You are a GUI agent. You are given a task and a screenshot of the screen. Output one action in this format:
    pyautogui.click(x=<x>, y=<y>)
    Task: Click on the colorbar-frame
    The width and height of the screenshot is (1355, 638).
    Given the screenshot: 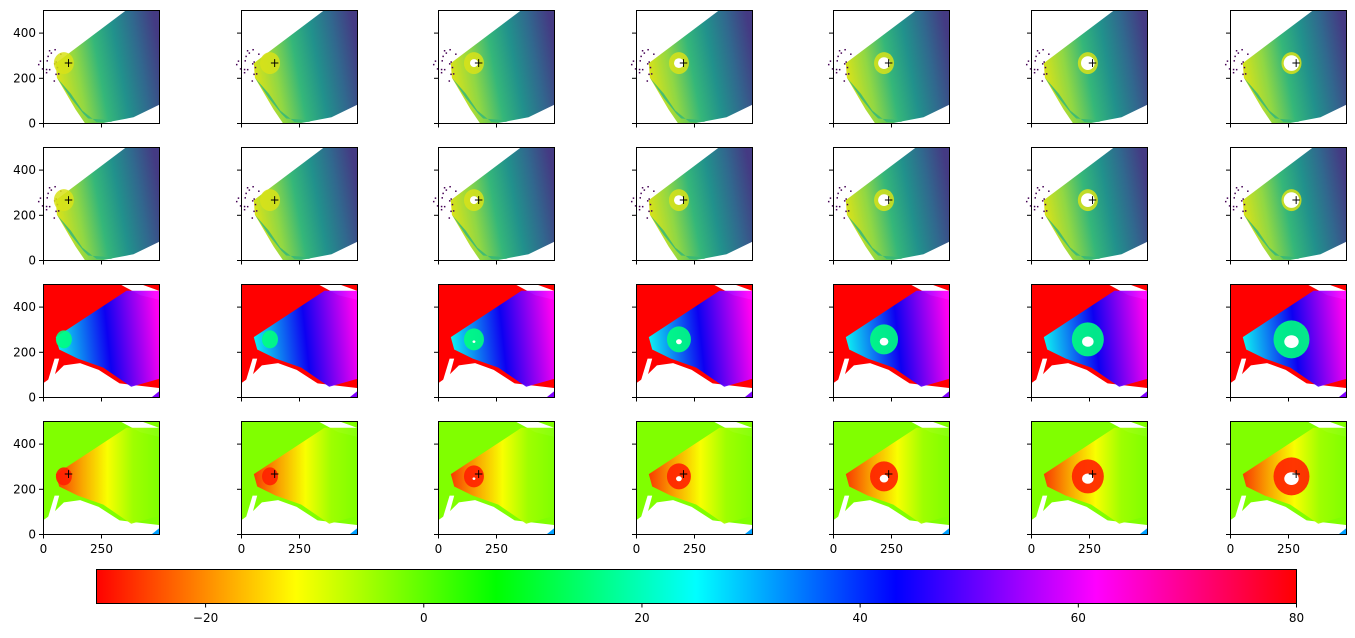 What is the action you would take?
    pyautogui.click(x=696, y=586)
    